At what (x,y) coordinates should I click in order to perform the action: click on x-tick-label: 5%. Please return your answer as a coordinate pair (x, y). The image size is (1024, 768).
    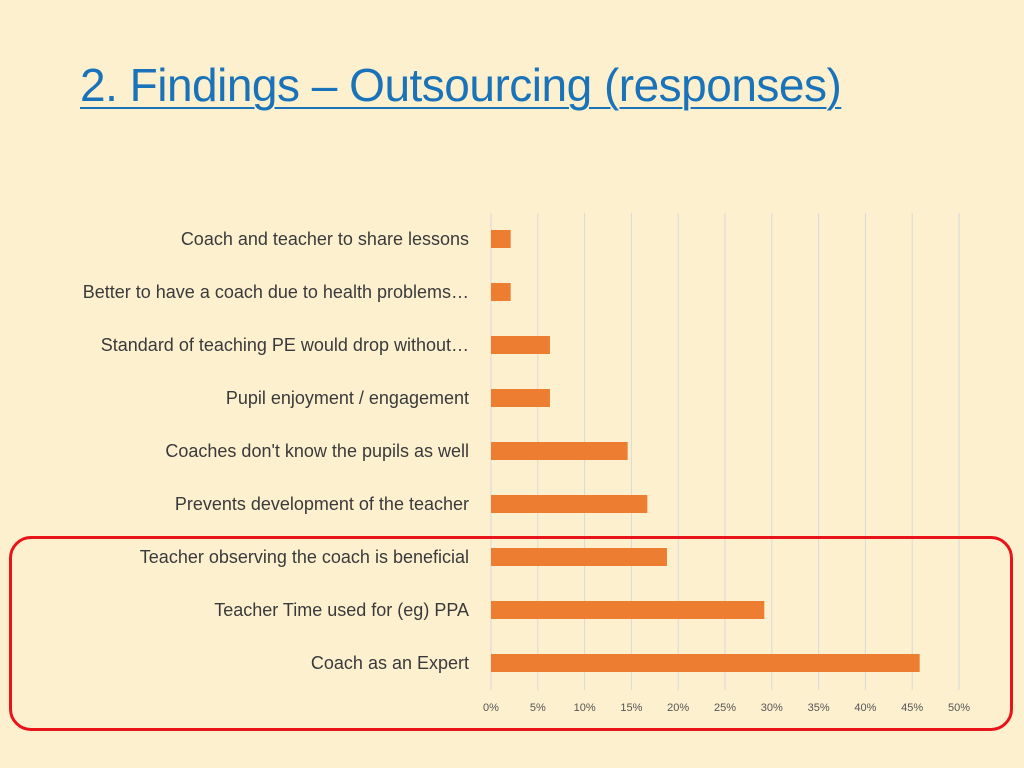
    Looking at the image, I should click on (538, 708).